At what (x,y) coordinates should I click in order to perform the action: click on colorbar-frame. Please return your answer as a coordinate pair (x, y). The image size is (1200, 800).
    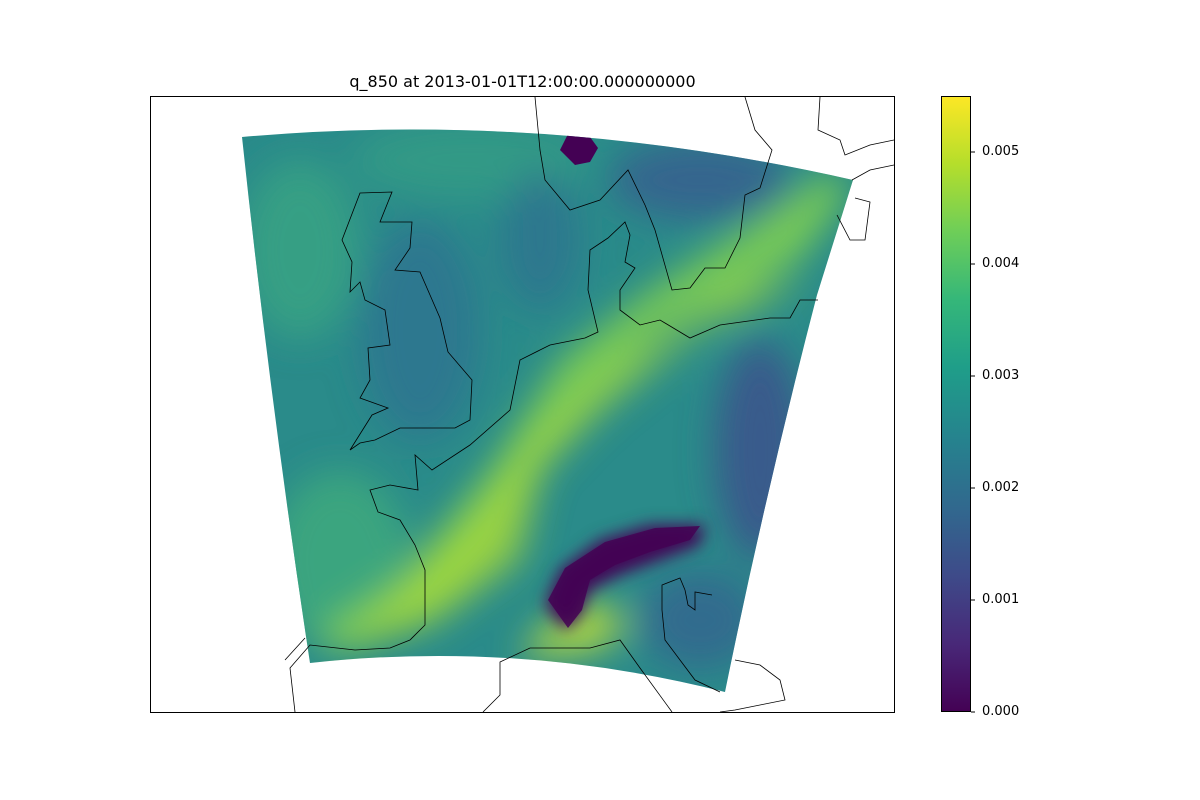
    Looking at the image, I should click on (956, 404).